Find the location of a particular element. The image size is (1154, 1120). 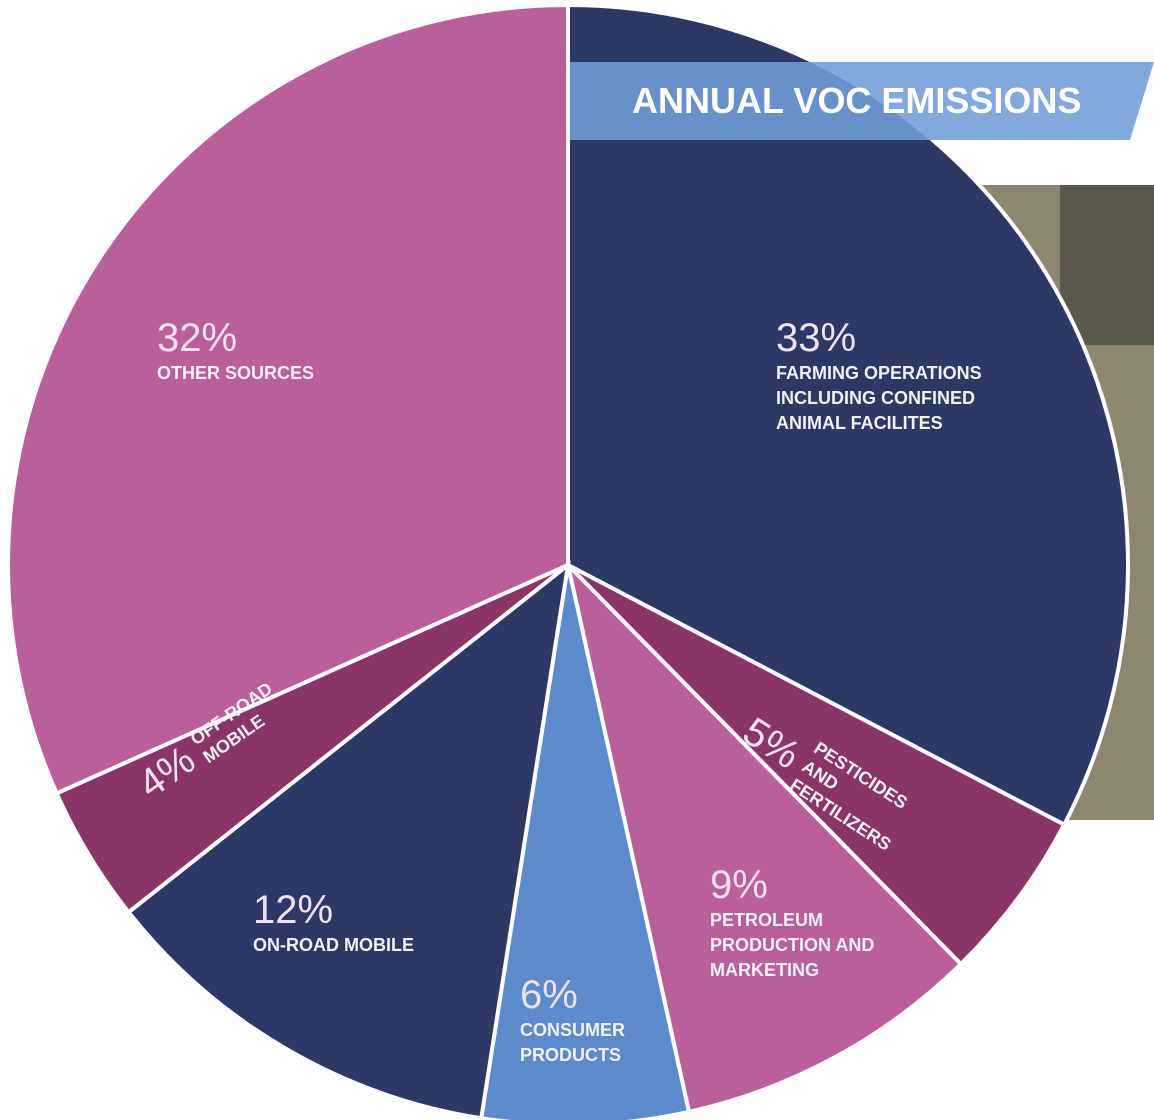

value-label: 12% is located at coordinates (293, 910).